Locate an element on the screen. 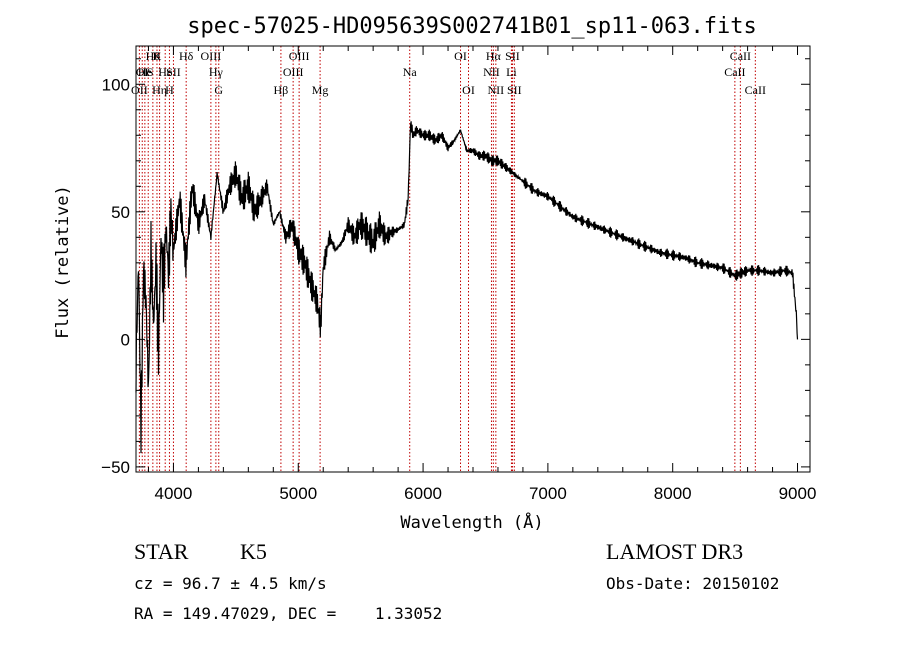 The image size is (900, 649). line-marker-label-12: Hγ is located at coordinates (216, 72).